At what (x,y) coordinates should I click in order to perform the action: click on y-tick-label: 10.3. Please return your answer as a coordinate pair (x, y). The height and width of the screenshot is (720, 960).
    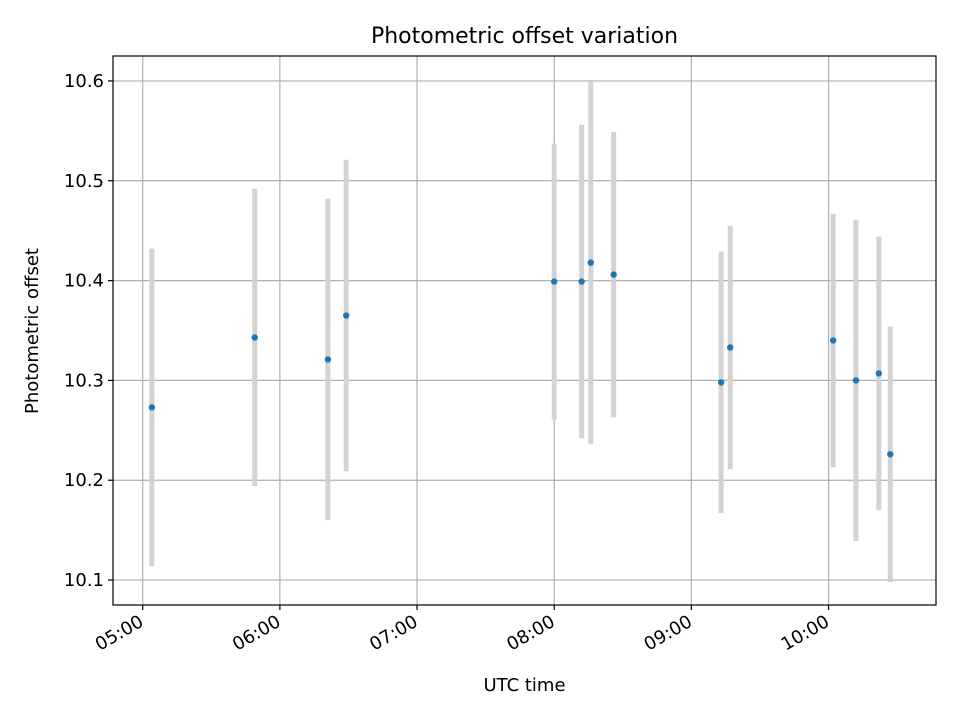
    Looking at the image, I should click on (84, 380).